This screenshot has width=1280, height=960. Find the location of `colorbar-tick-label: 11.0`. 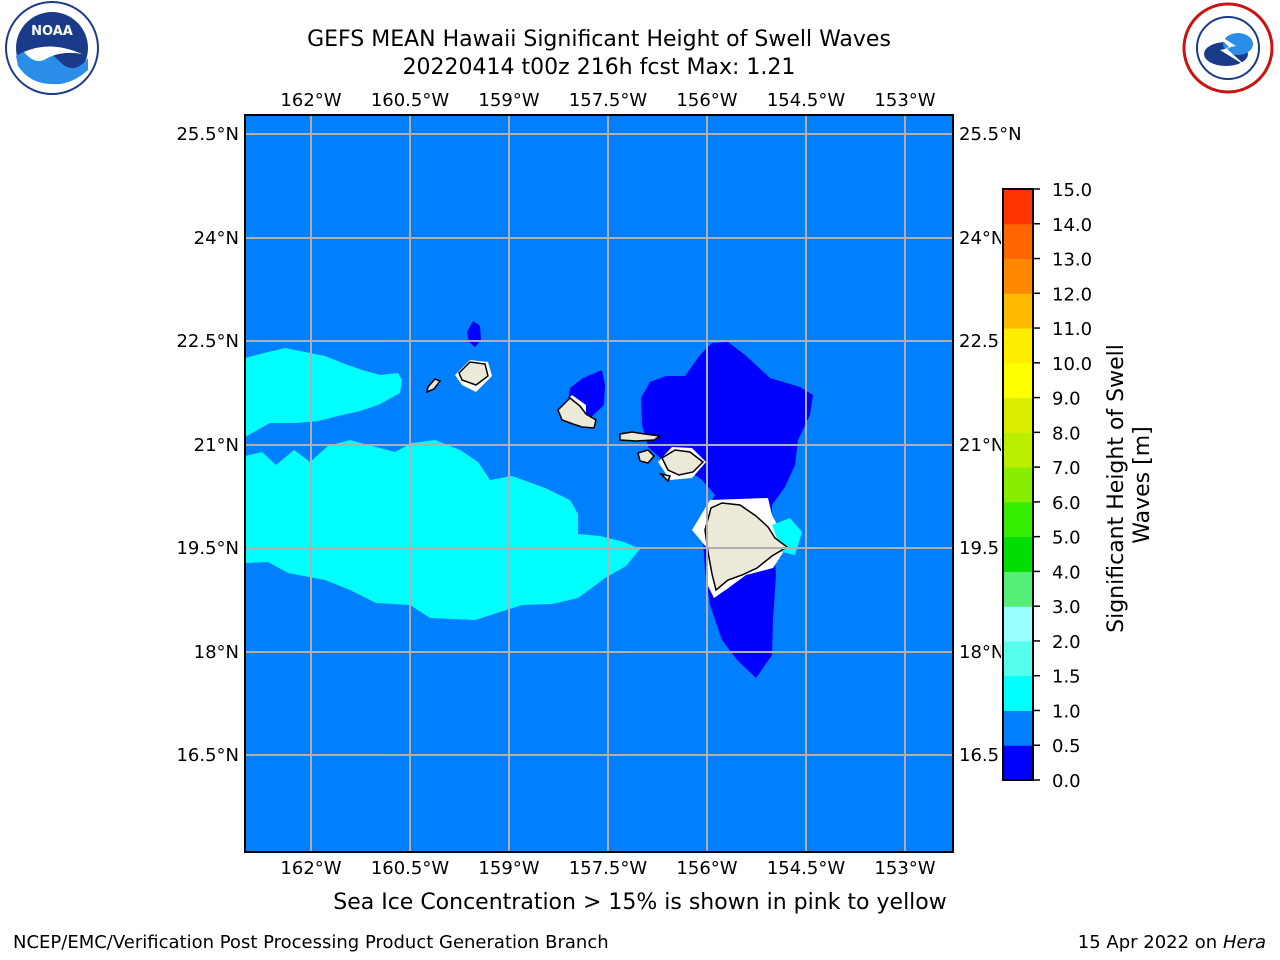

colorbar-tick-label: 11.0 is located at coordinates (1072, 329).